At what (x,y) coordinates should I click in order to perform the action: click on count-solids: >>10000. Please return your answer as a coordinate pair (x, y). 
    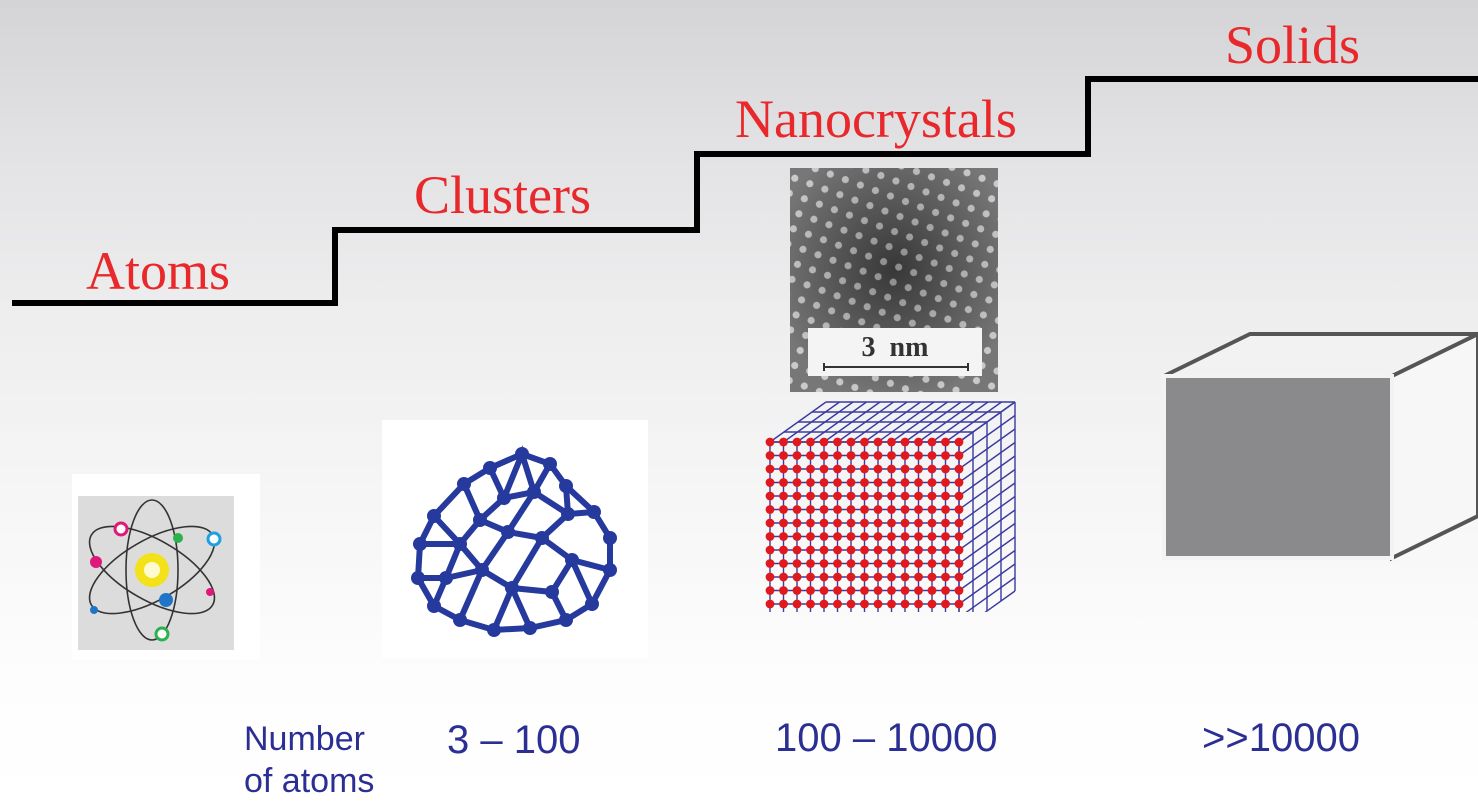
    Looking at the image, I should click on (1281, 738).